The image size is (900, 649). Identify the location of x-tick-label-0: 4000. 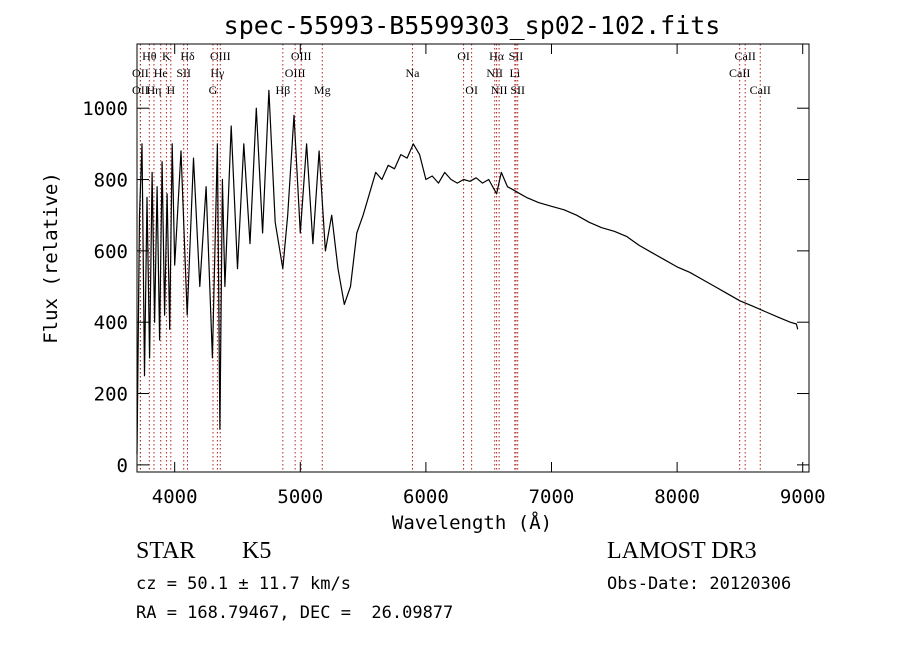
(175, 497).